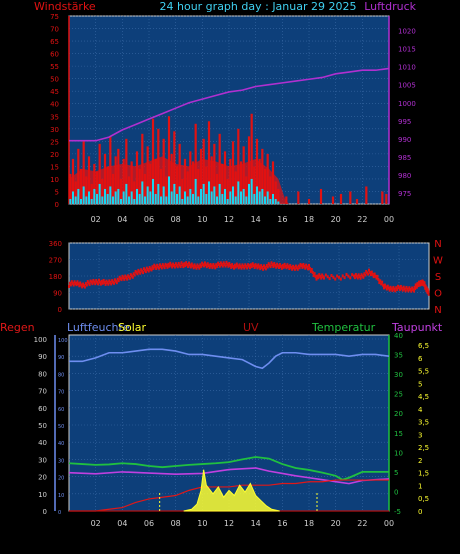 The width and height of the screenshot is (460, 554). What do you see at coordinates (438, 294) in the screenshot?
I see `compass-label: O` at bounding box center [438, 294].